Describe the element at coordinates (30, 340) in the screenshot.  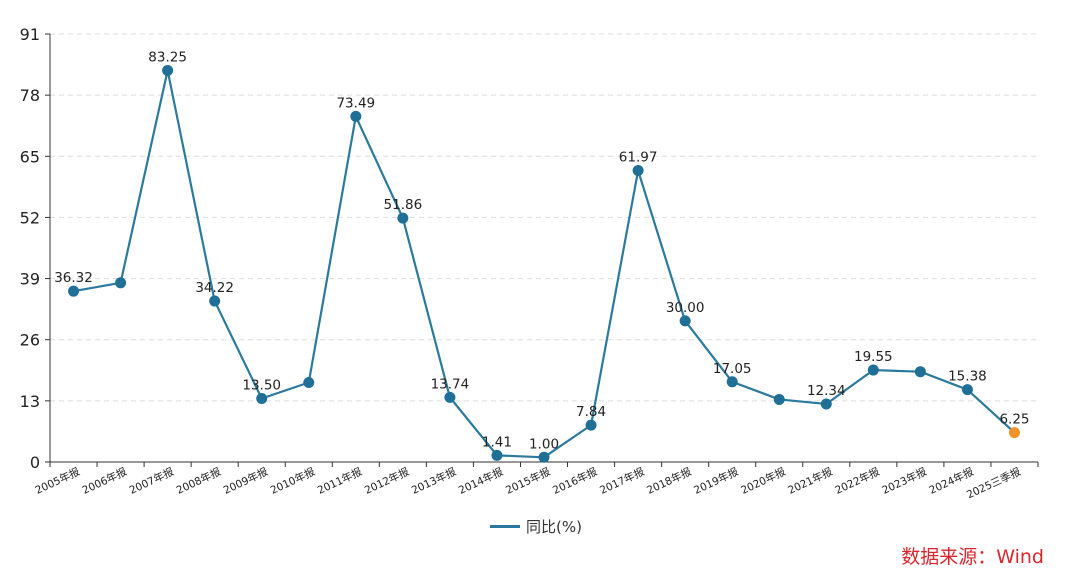
I see `y-tick-label: 26` at that location.